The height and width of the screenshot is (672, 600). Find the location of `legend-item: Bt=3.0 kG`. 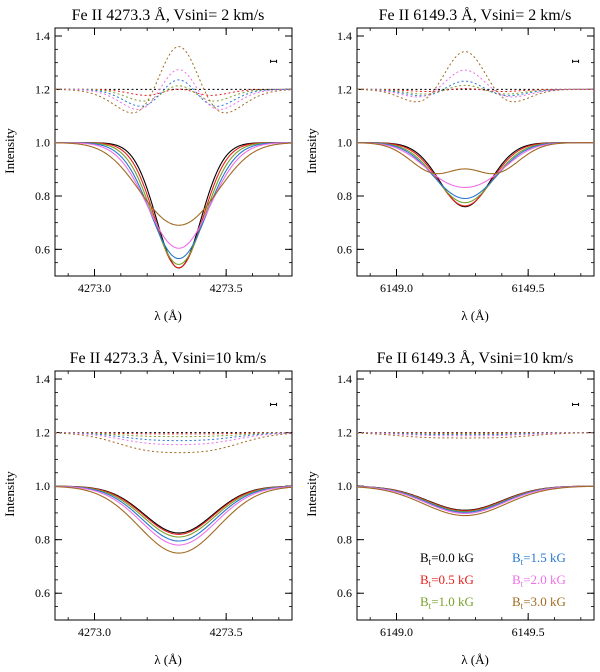

legend-item: Bt=3.0 kG is located at coordinates (539, 602).